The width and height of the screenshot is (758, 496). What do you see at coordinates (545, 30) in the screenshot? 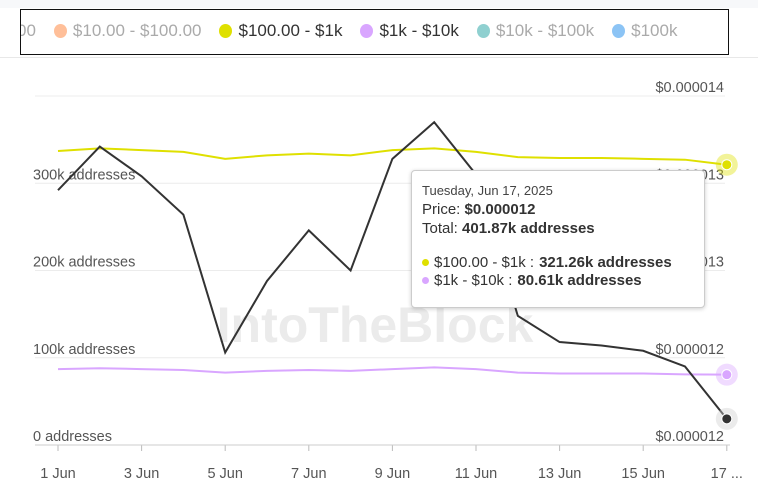
I see `legend-label: $10k - $100k` at bounding box center [545, 30].